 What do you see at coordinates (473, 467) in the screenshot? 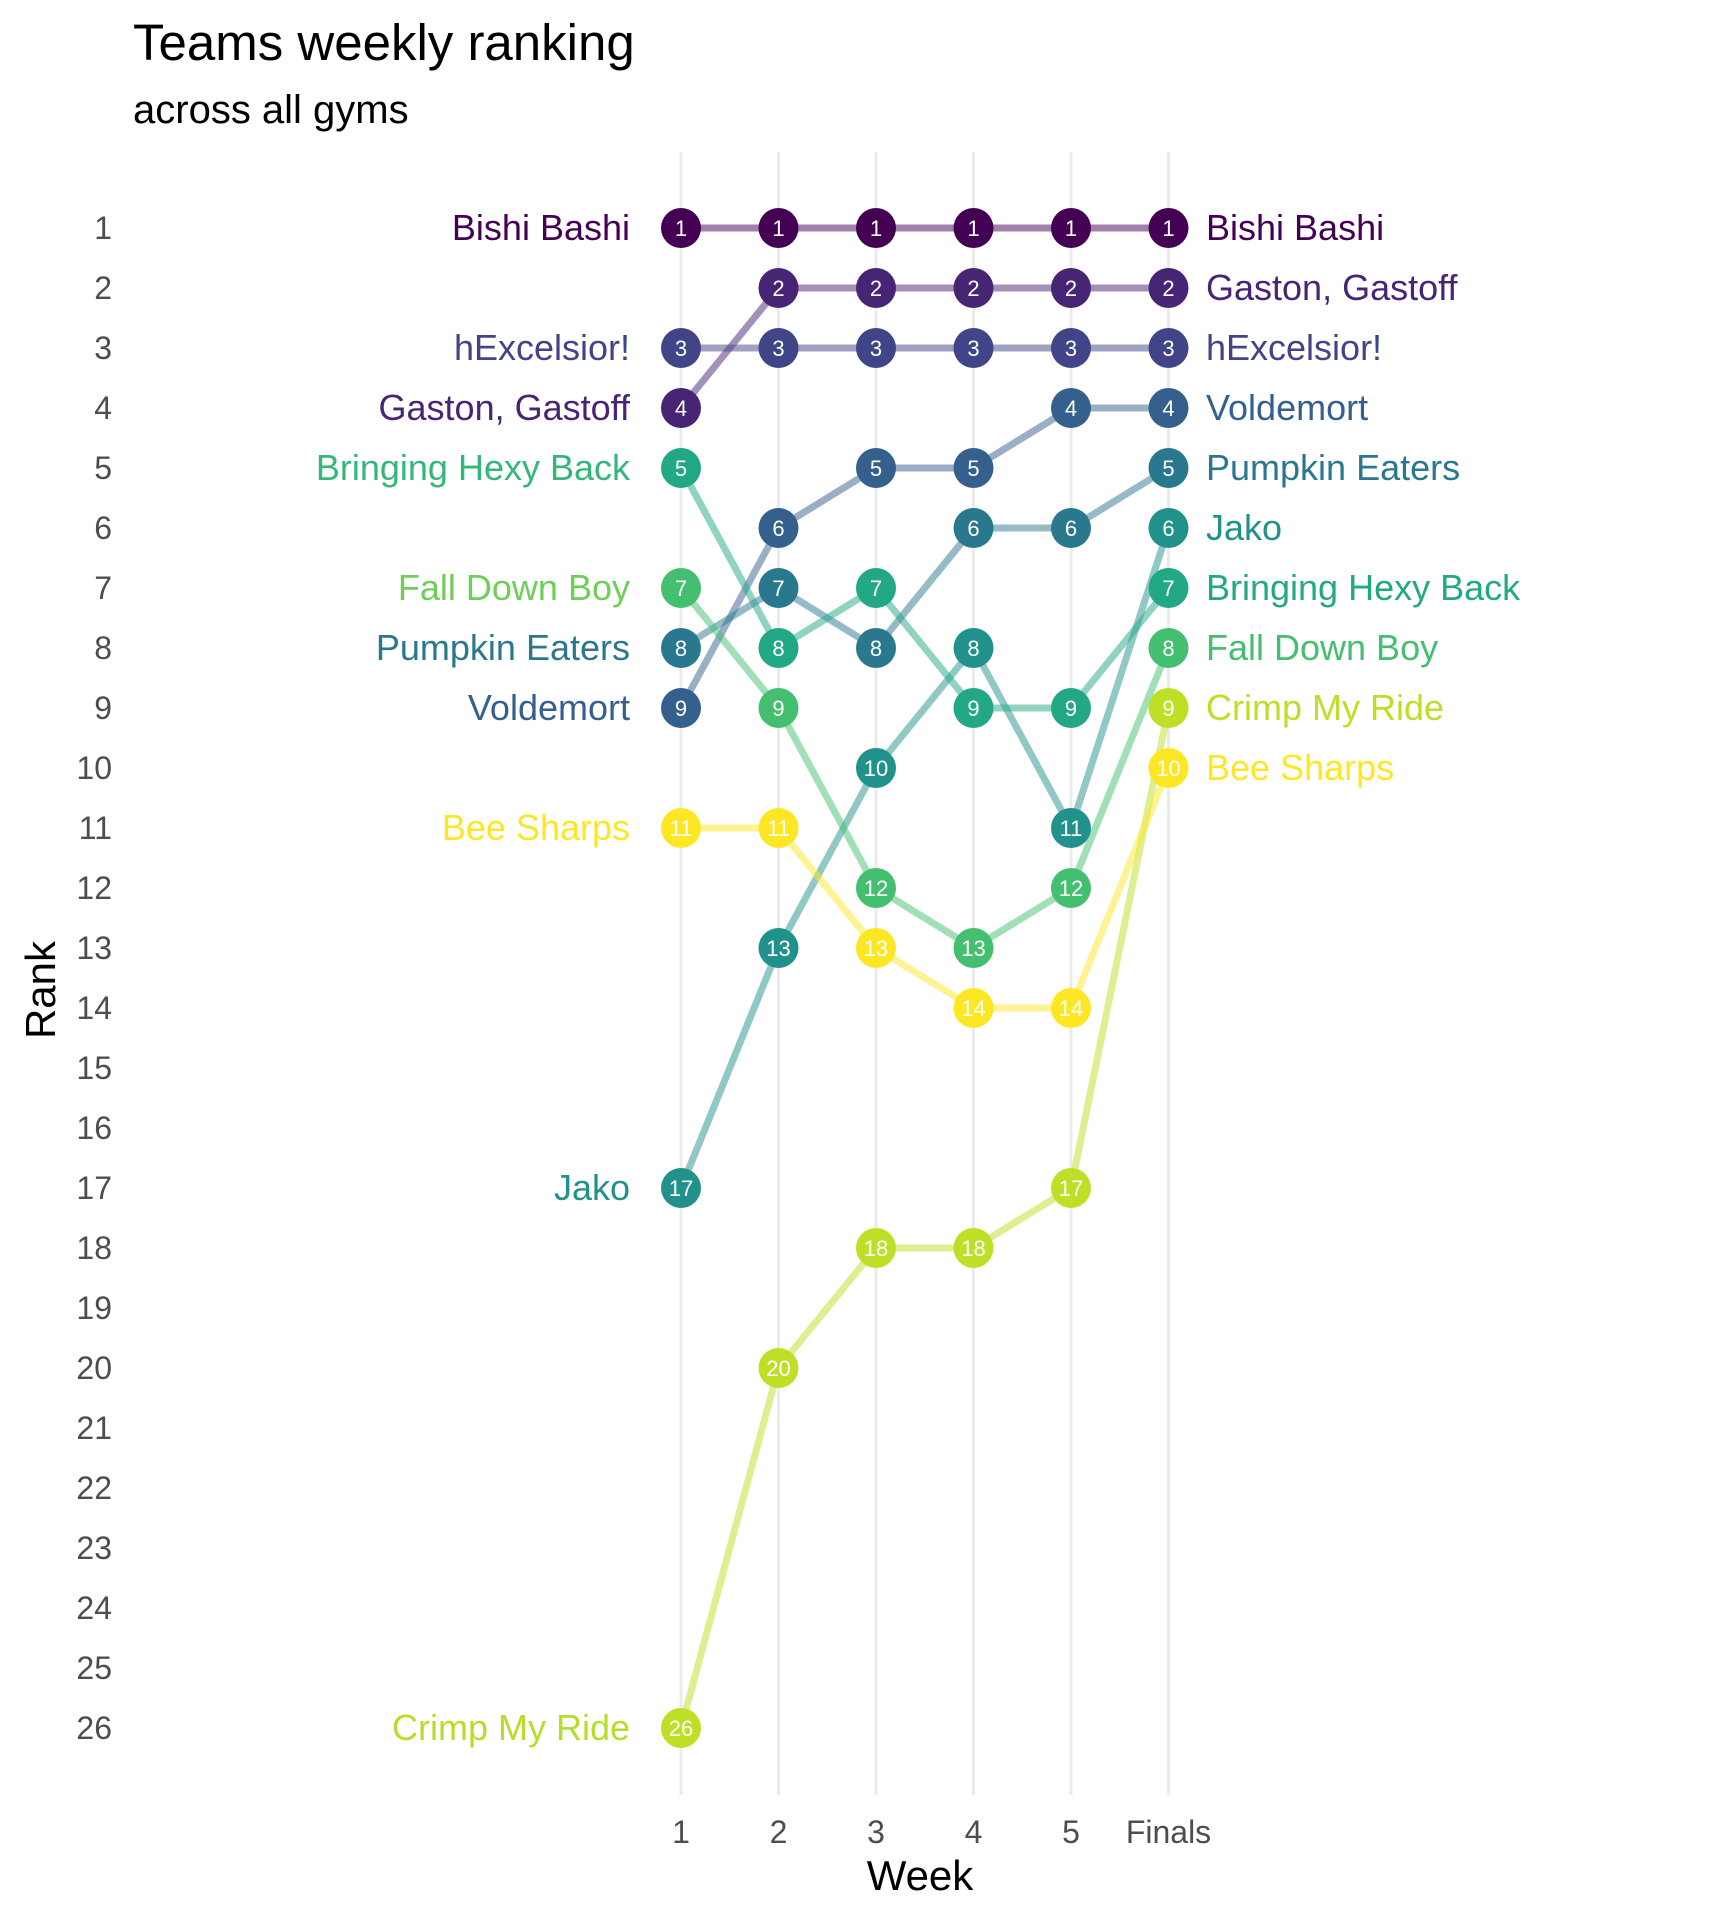
I see `left-team-label: Bringing Hexy Back` at bounding box center [473, 467].